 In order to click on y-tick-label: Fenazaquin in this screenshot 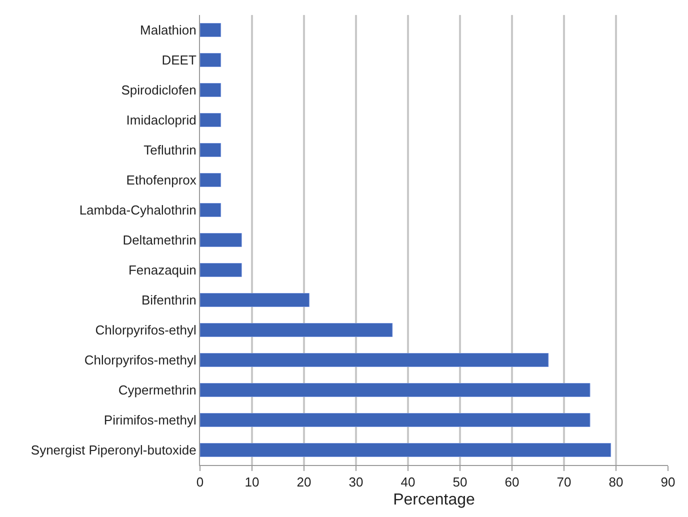, I will do `click(162, 270)`.